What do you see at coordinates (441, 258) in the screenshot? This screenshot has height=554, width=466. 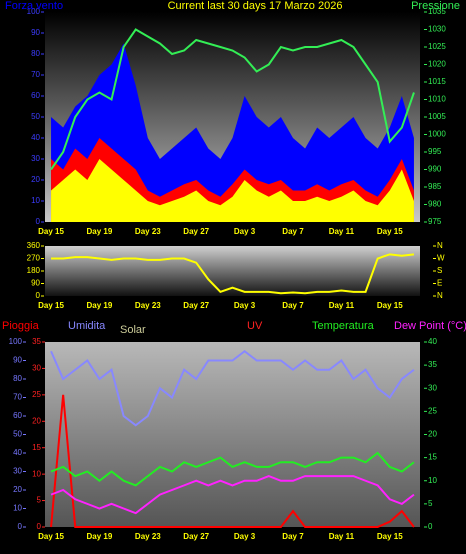 I see `tick-label: W` at bounding box center [441, 258].